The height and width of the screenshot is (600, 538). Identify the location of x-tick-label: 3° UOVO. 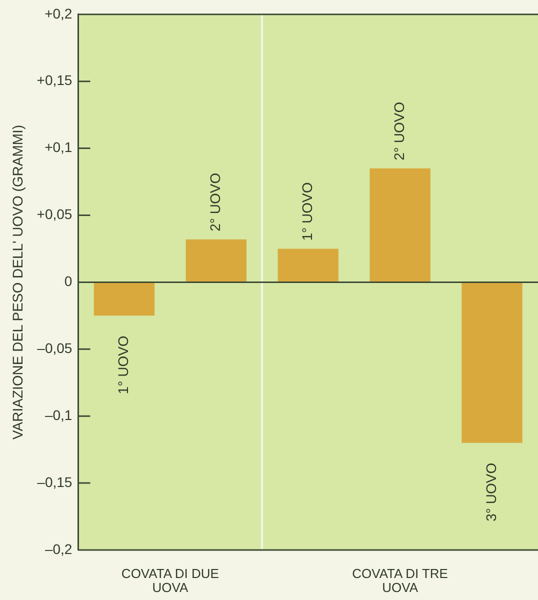
(490, 492).